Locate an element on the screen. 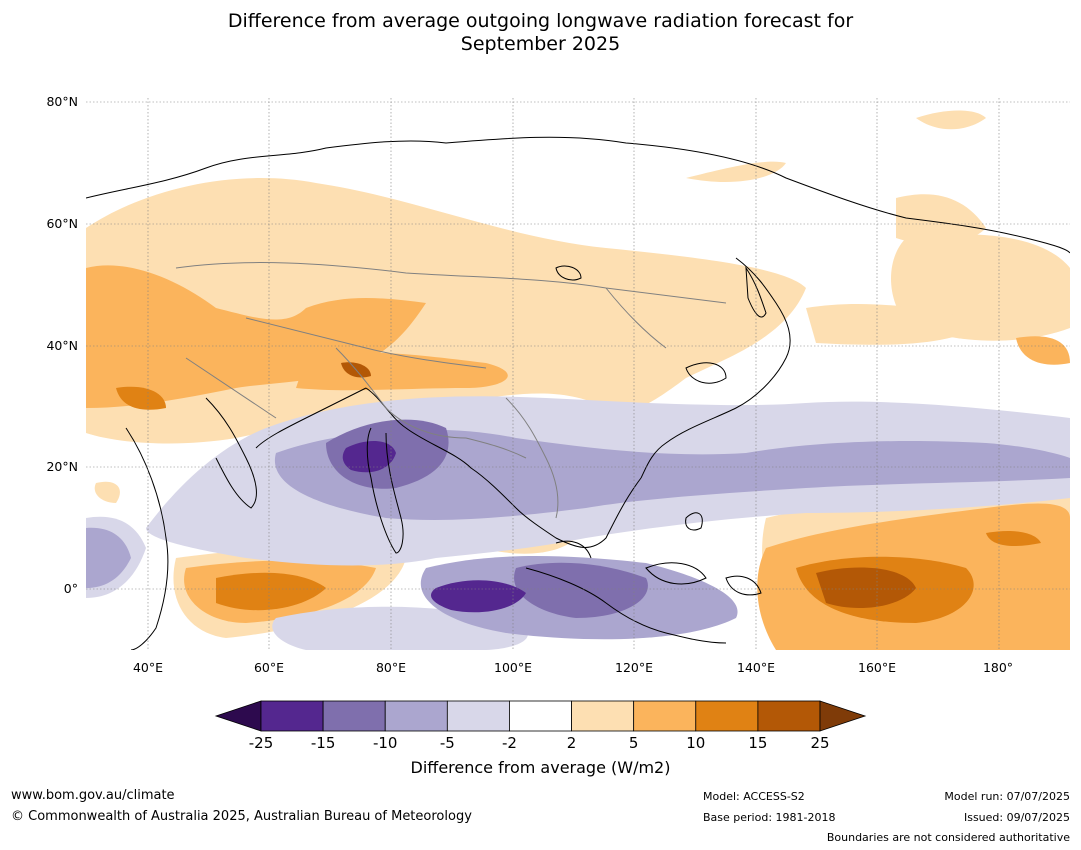 This screenshot has height=850, width=1081. model-run-text: Model run: 07/07/2025 is located at coordinates (1007, 796).